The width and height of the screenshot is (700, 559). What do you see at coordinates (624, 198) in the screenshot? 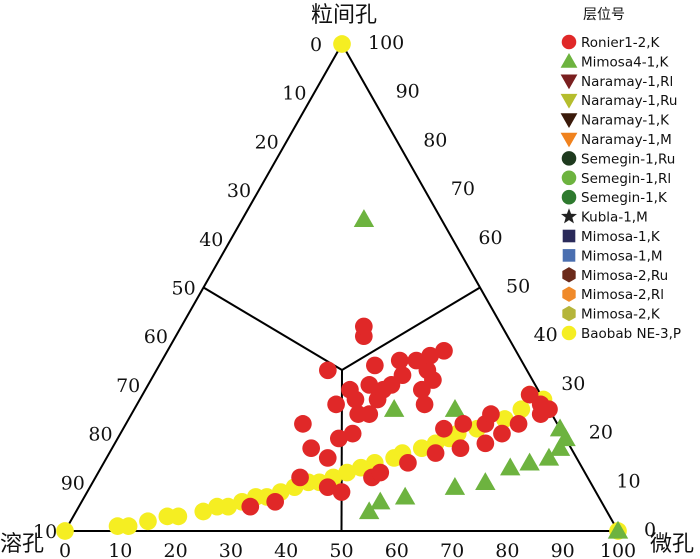
I see `legend-label: Semegin-1,K` at bounding box center [624, 198].